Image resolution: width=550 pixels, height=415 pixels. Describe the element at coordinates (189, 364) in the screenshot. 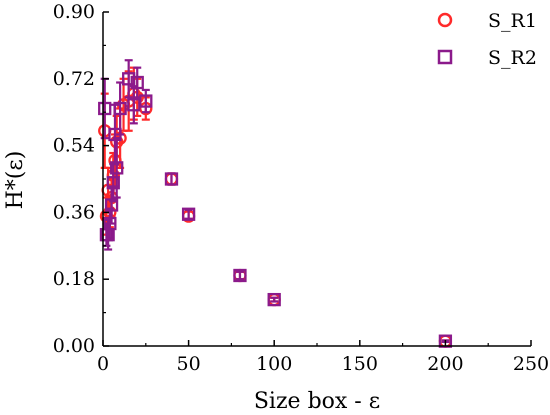

I see `x-tick-label: 50` at that location.